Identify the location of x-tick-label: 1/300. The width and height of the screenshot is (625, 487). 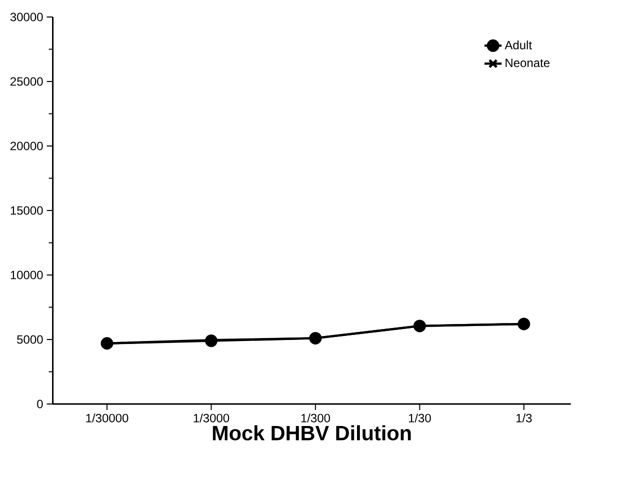
(315, 418).